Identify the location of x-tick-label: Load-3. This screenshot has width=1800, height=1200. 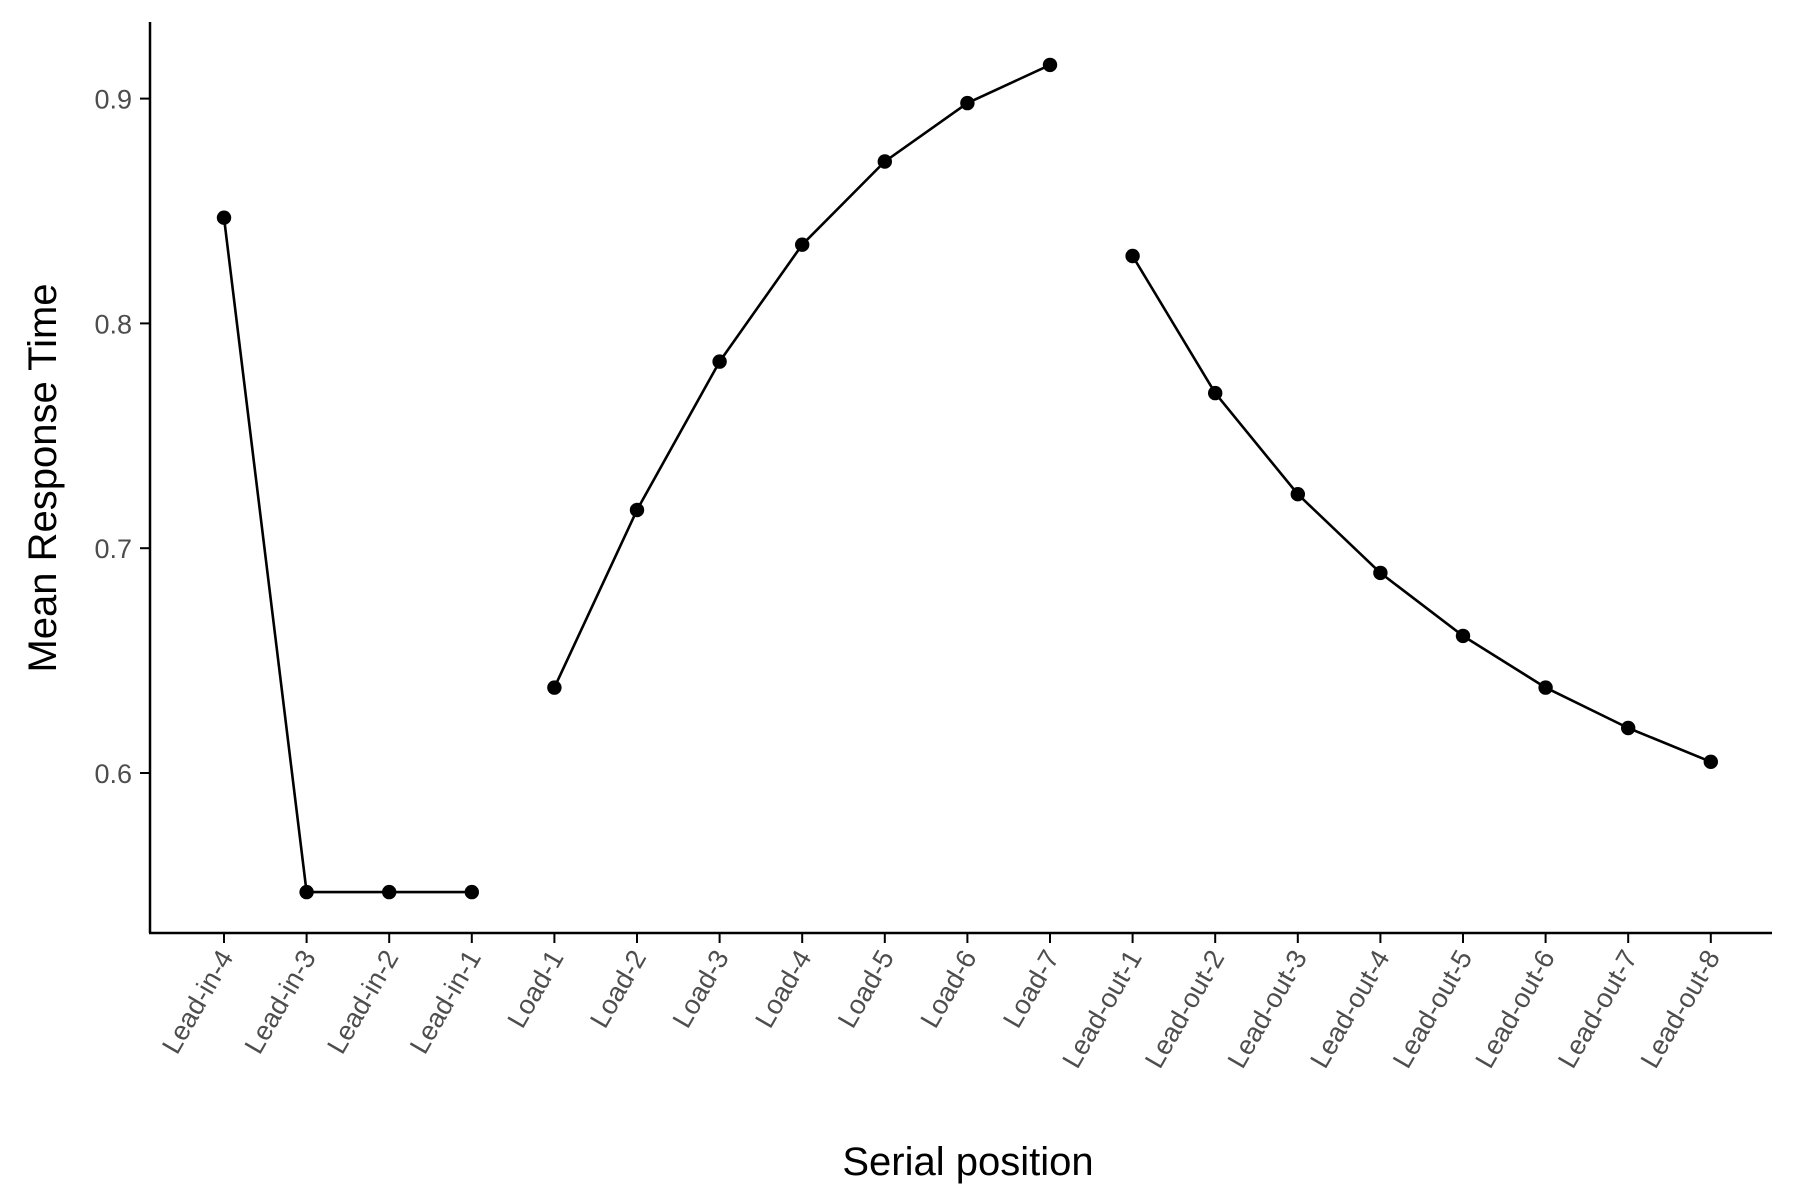
(701, 989).